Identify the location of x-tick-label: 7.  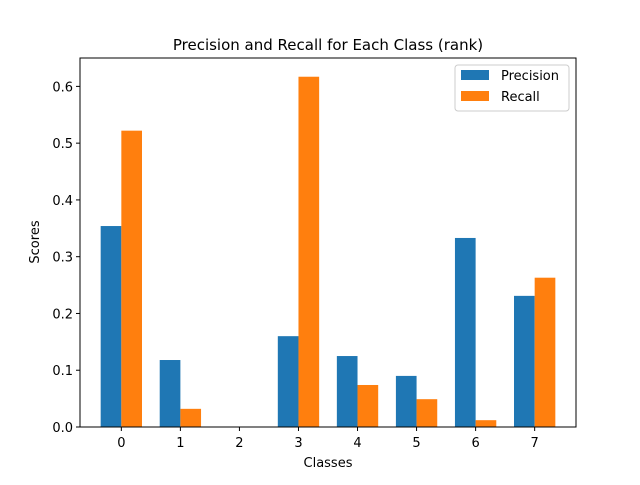
(535, 443).